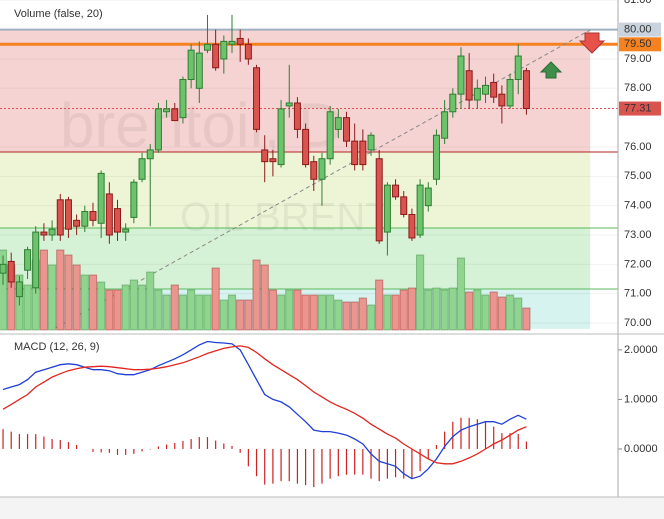  I want to click on y-tick-label: 81.00, so click(638, 3).